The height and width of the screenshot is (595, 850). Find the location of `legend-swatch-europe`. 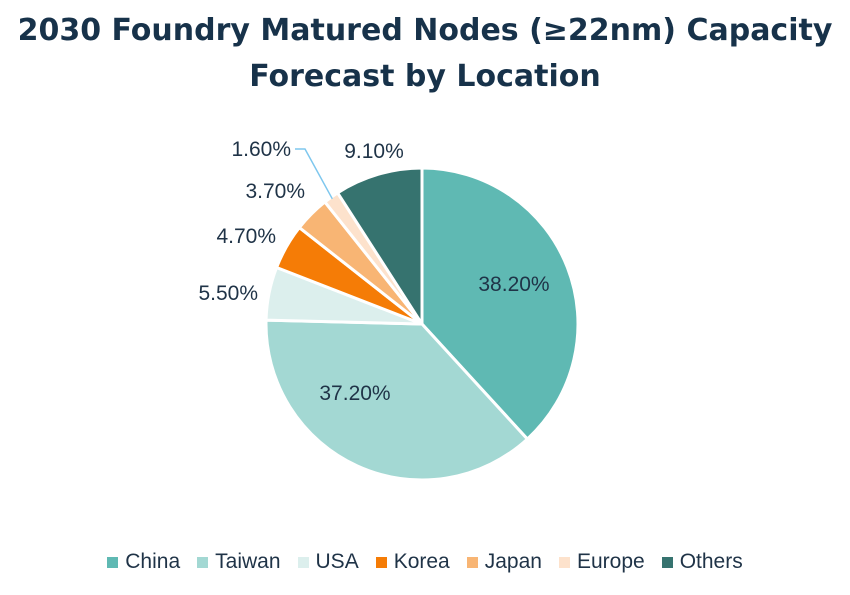

legend-swatch-europe is located at coordinates (564, 562).